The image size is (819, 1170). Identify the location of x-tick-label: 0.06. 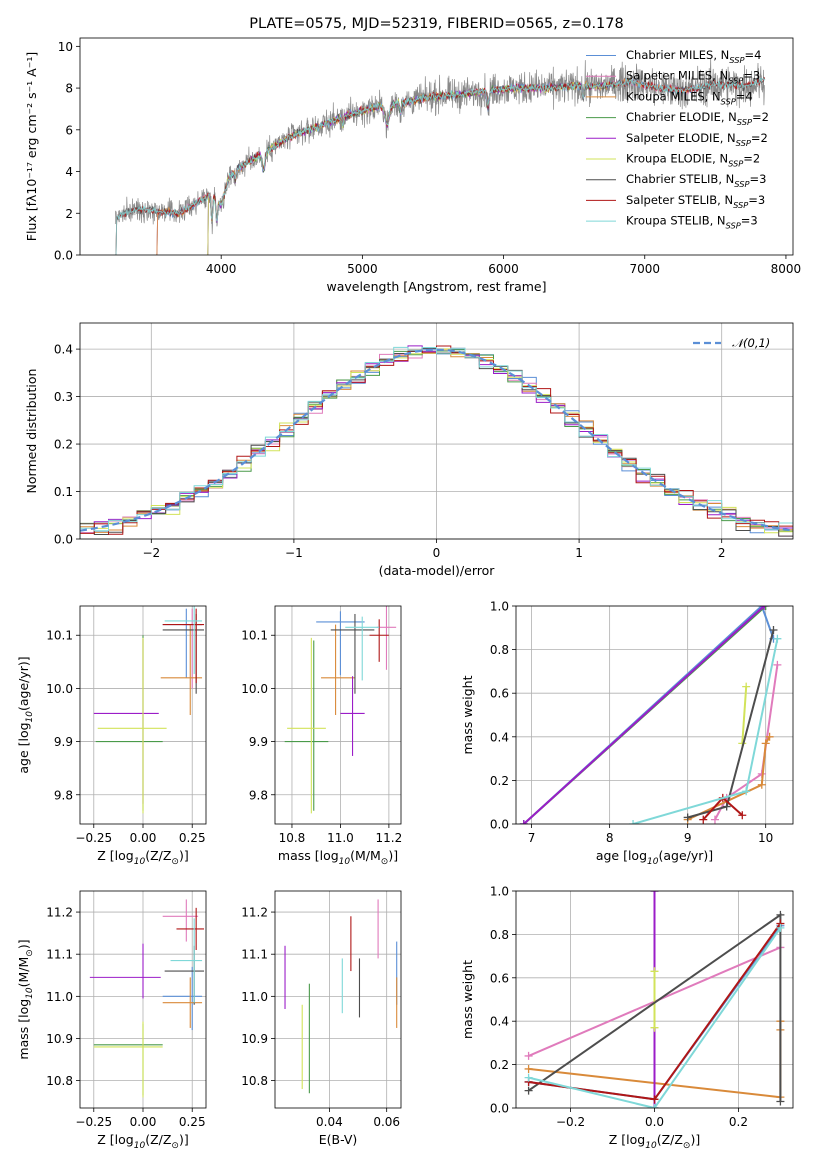
(386, 1122).